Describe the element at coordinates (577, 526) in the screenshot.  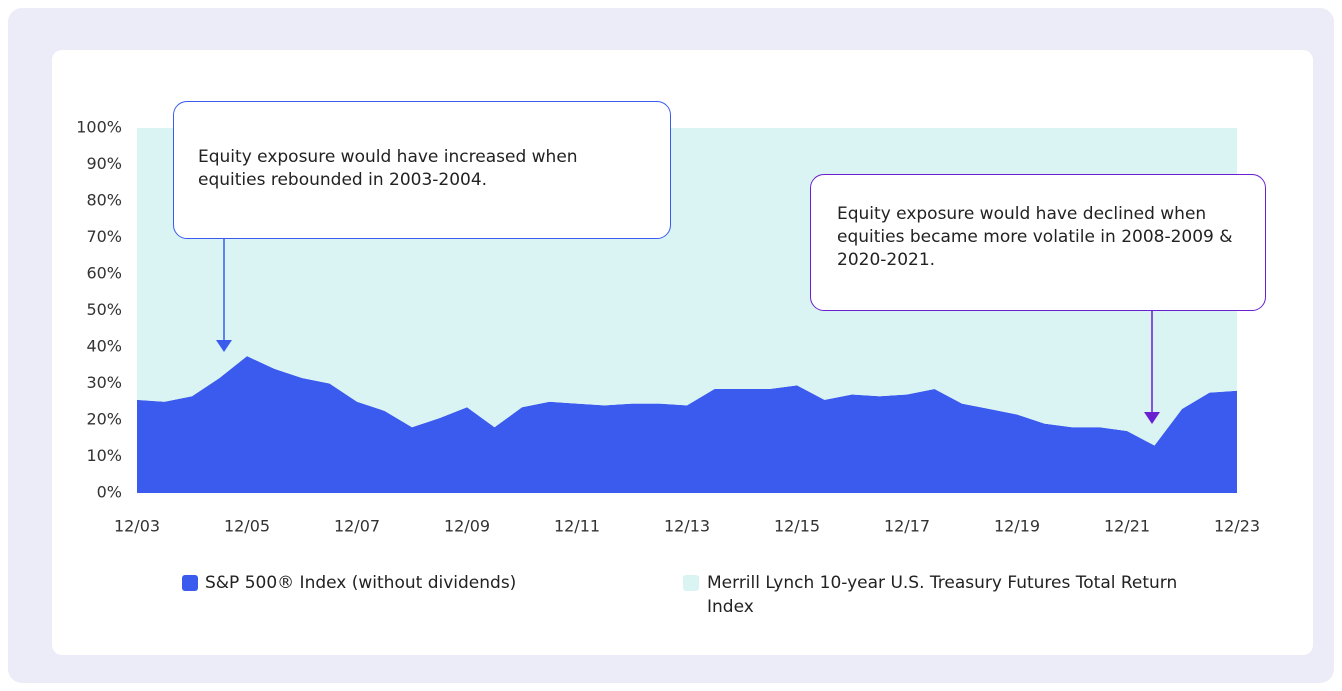
I see `x-tick-label: 12/11` at that location.